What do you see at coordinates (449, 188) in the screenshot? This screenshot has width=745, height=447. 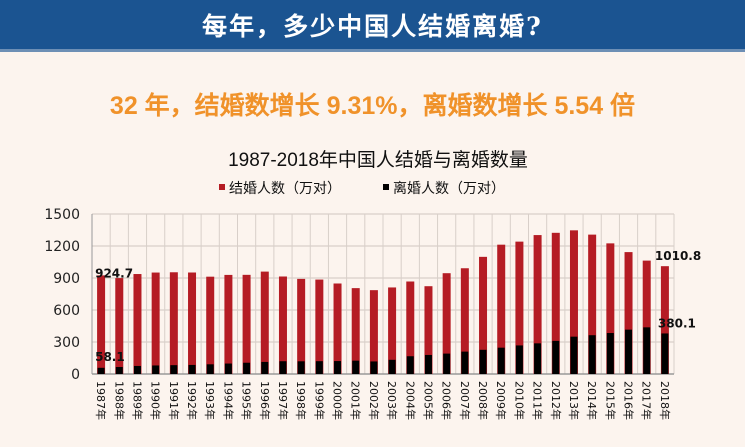 I see `legend-label-divorce: 离婚人数（万对）` at bounding box center [449, 188].